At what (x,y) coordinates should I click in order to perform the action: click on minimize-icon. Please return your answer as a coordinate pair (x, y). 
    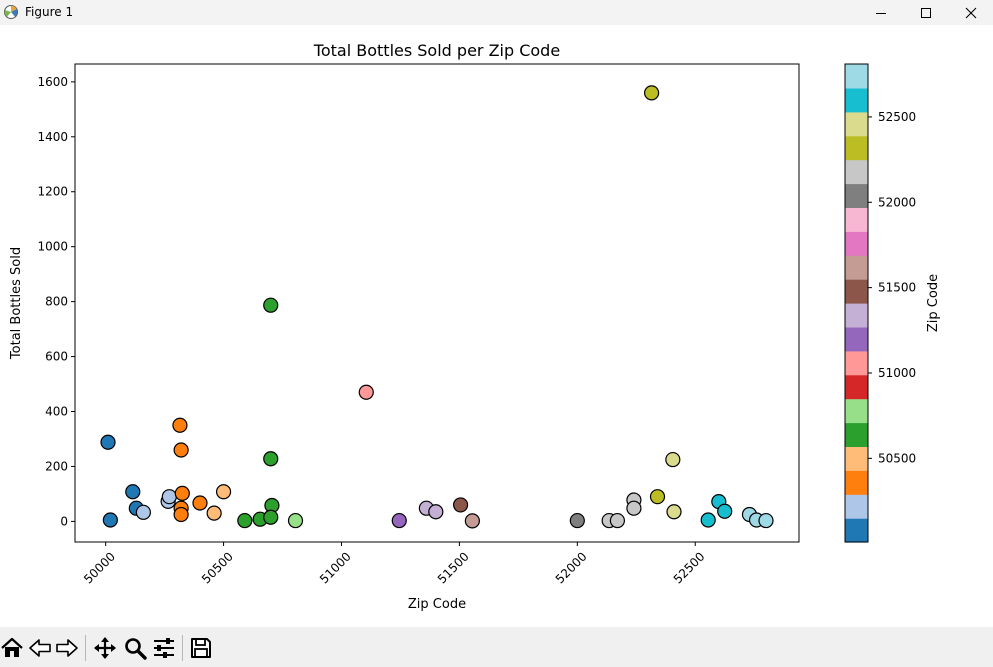
    Looking at the image, I should click on (881, 13).